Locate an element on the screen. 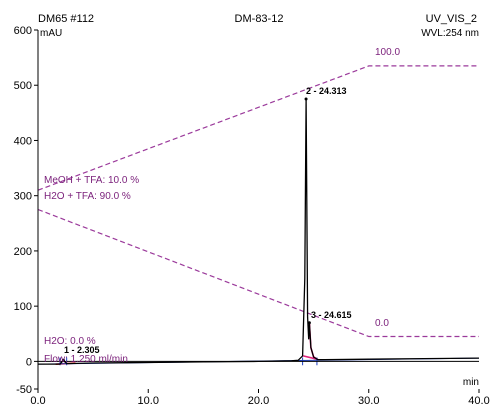 This screenshot has height=407, width=495. peak-label-2: 2 - 24.313 is located at coordinates (326, 91).